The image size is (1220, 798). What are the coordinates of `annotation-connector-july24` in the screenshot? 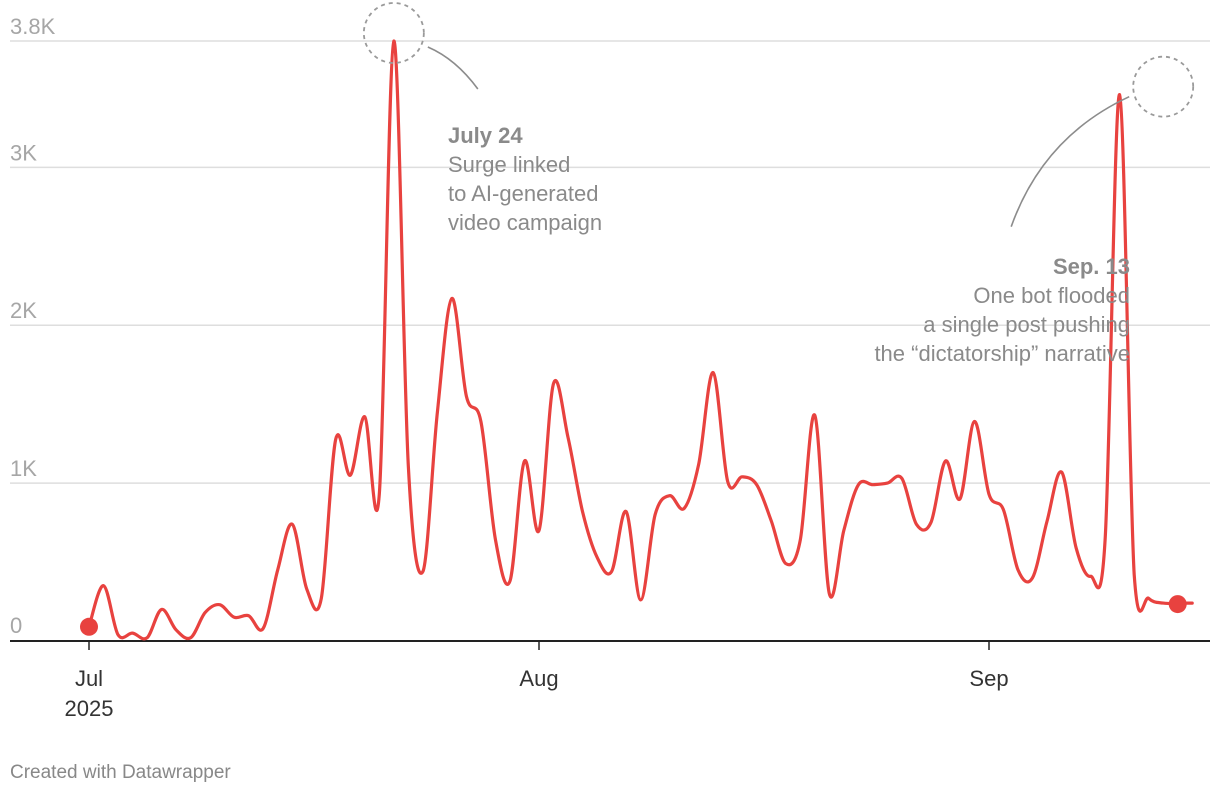 It's located at (453, 68).